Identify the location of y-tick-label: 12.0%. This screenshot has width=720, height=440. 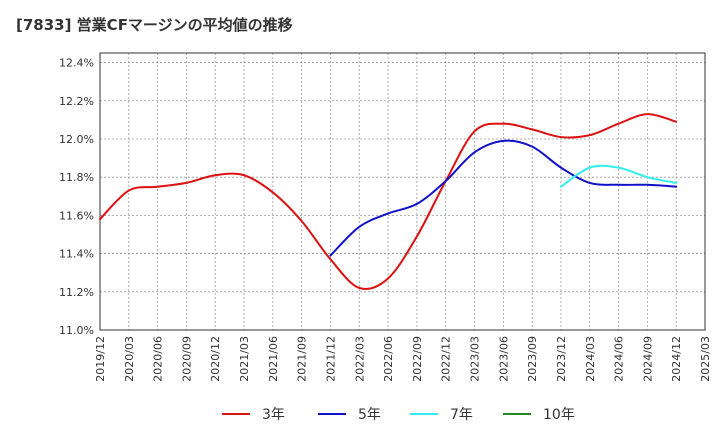
(76, 139).